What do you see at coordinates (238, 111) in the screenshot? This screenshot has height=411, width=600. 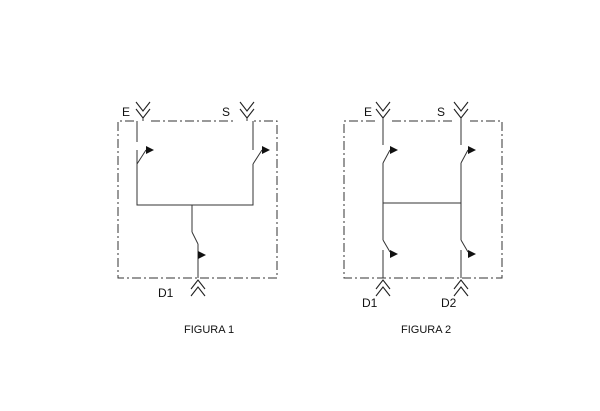 I see `port-s-fig1: S` at bounding box center [238, 111].